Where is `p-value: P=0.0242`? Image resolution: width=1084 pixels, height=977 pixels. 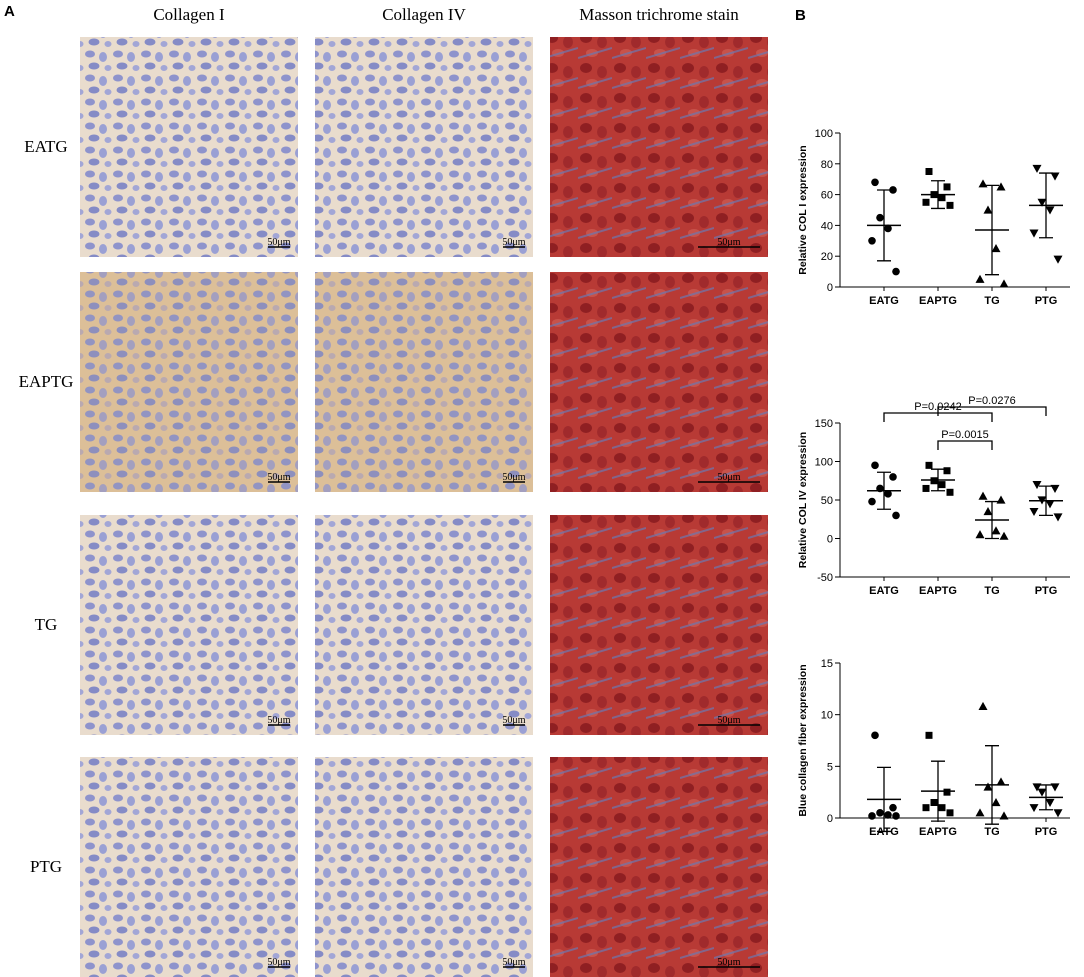
p-value: P=0.0242 is located at coordinates (937, 407).